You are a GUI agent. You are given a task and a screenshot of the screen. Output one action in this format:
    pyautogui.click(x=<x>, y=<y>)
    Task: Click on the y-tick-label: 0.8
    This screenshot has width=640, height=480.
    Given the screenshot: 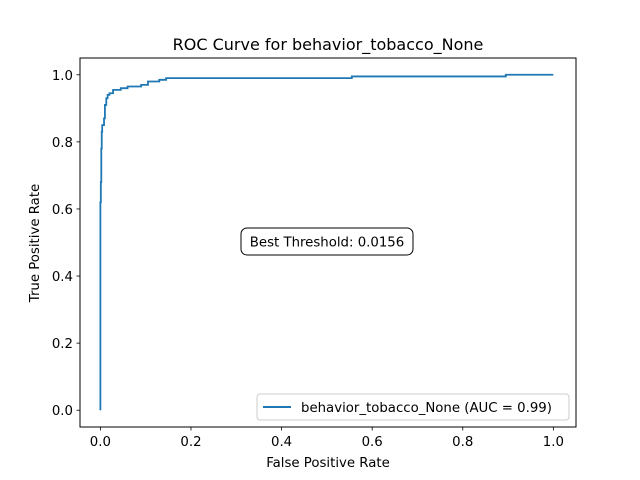 What is the action you would take?
    pyautogui.click(x=62, y=143)
    